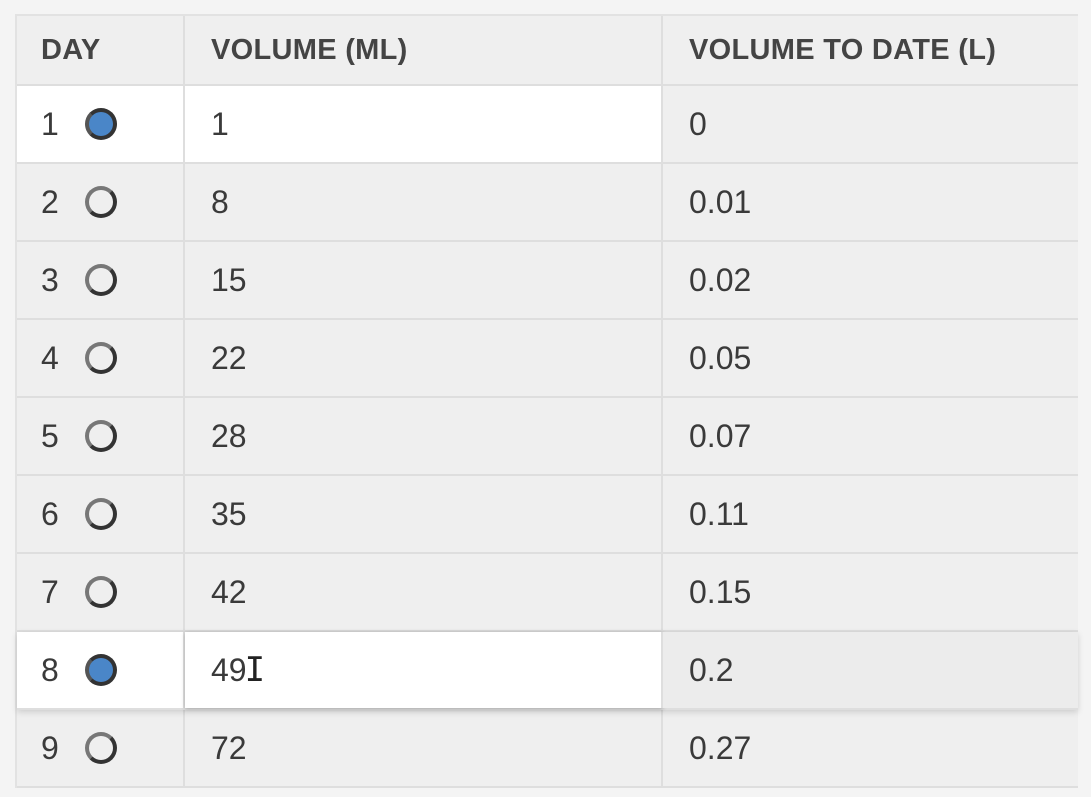 The image size is (1091, 797). Describe the element at coordinates (229, 669) in the screenshot. I see `volume-input-value: 49` at that location.